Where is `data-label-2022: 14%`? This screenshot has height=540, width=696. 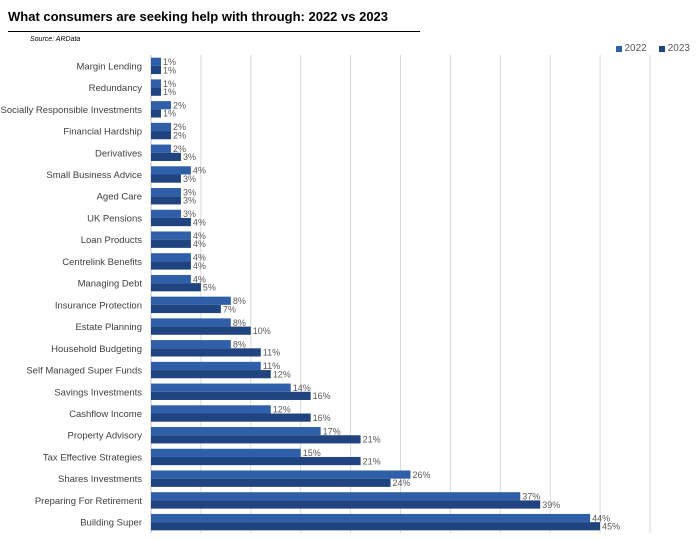 data-label-2022: 14% is located at coordinates (302, 388).